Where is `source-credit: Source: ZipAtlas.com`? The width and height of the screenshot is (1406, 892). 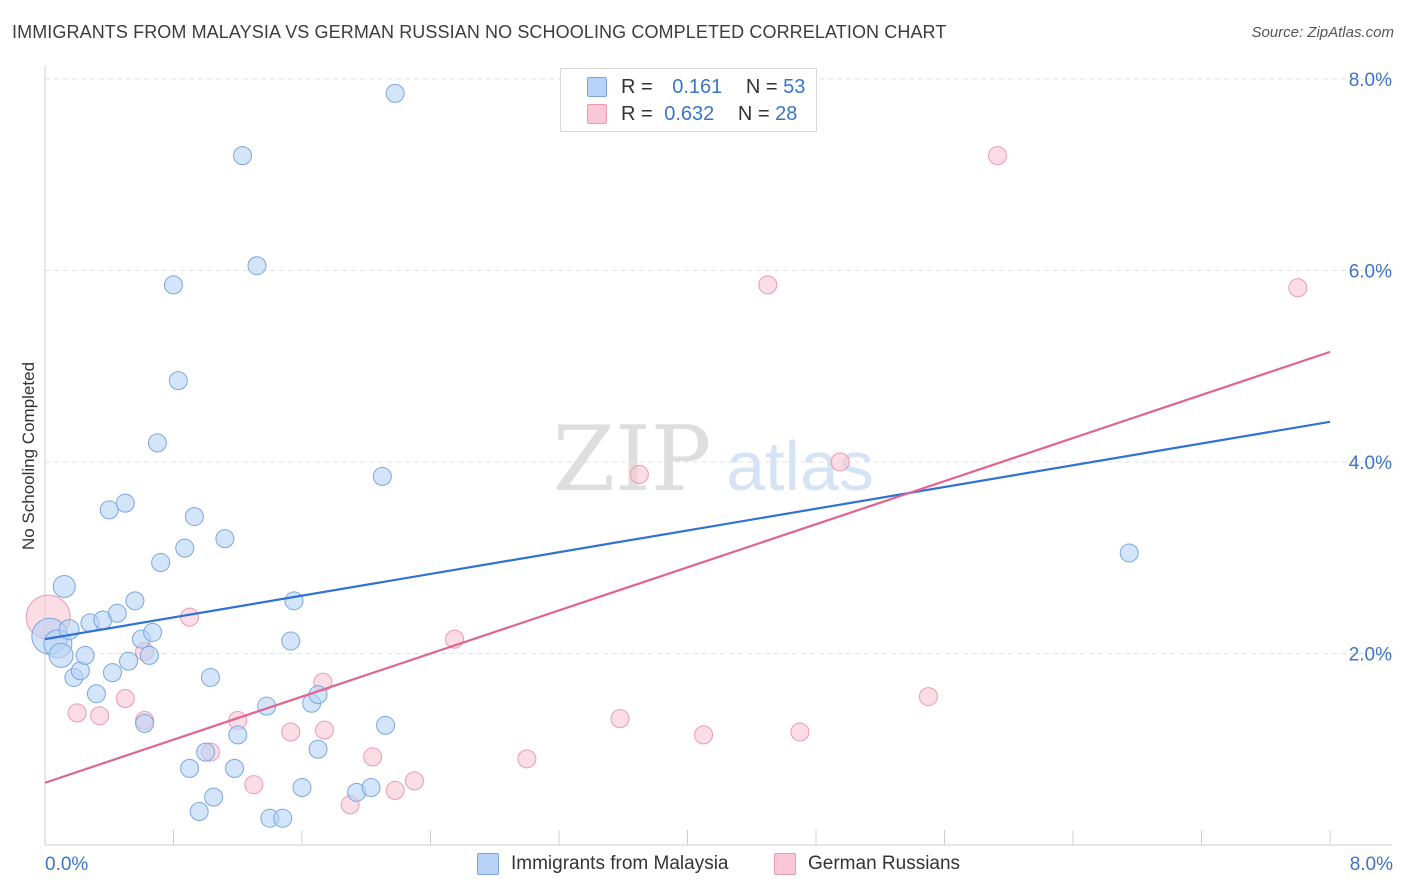
source-credit: Source: ZipAtlas.com is located at coordinates (1322, 32).